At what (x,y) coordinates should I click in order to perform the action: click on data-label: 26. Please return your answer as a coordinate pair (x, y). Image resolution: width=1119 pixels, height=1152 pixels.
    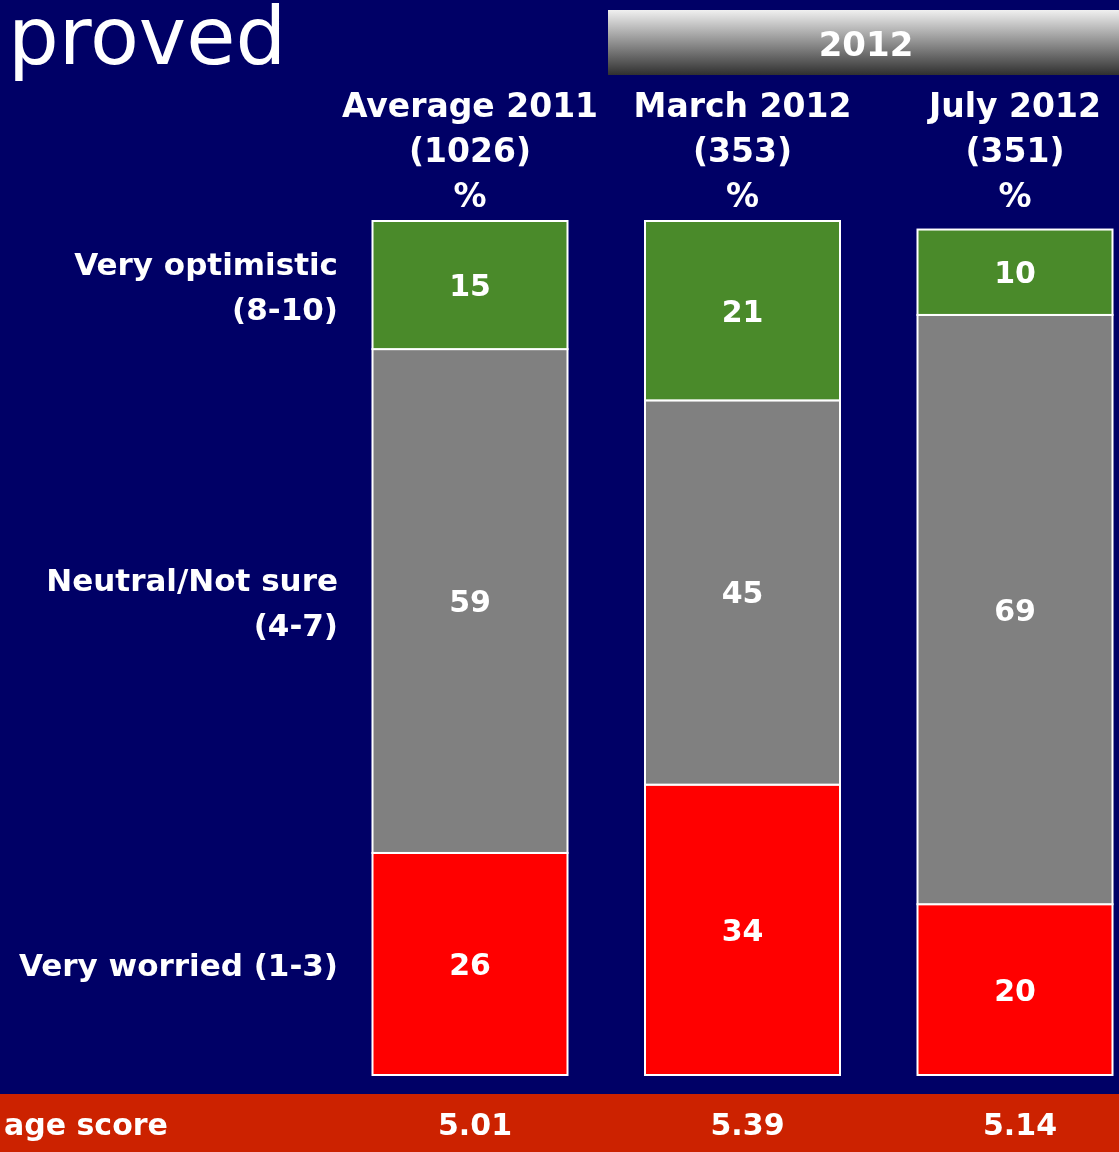
    Looking at the image, I should click on (470, 964).